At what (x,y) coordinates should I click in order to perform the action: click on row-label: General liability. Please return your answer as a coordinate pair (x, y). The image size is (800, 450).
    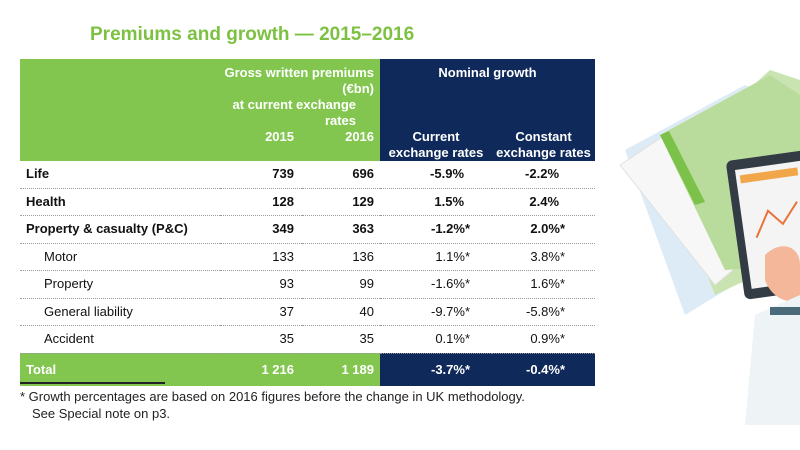
    Looking at the image, I should click on (120, 312).